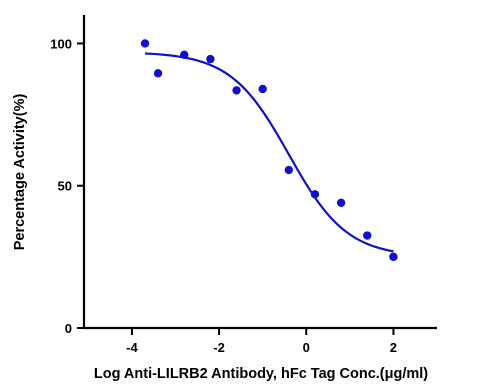 The width and height of the screenshot is (481, 385). What do you see at coordinates (306, 347) in the screenshot?
I see `x-tick-label: 0` at bounding box center [306, 347].